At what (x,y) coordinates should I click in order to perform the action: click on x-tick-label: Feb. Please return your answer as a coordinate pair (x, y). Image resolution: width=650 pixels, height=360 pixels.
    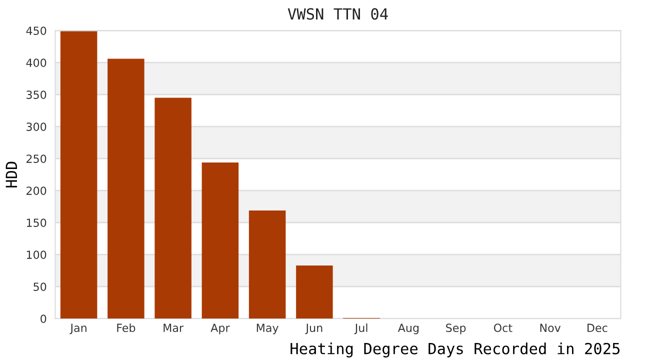
    Looking at the image, I should click on (126, 327).